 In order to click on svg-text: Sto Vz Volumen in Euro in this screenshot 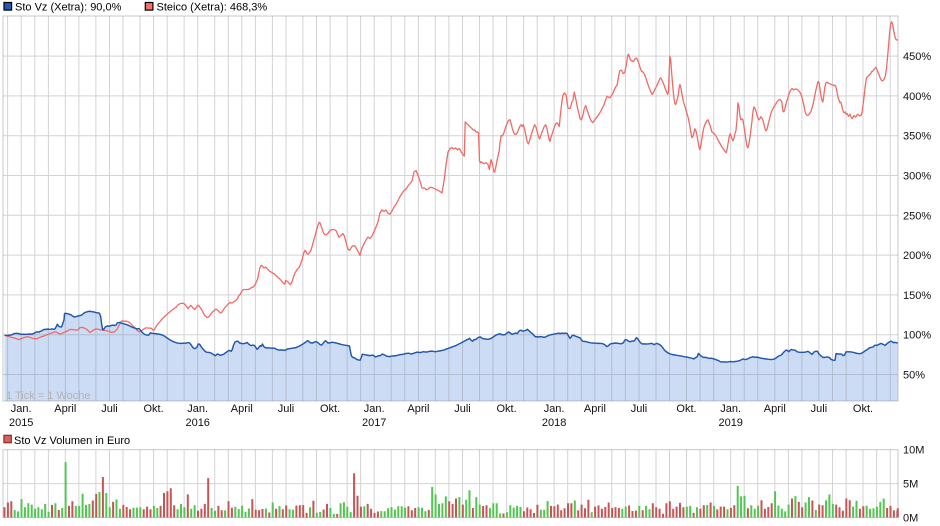, I will do `click(72, 441)`.